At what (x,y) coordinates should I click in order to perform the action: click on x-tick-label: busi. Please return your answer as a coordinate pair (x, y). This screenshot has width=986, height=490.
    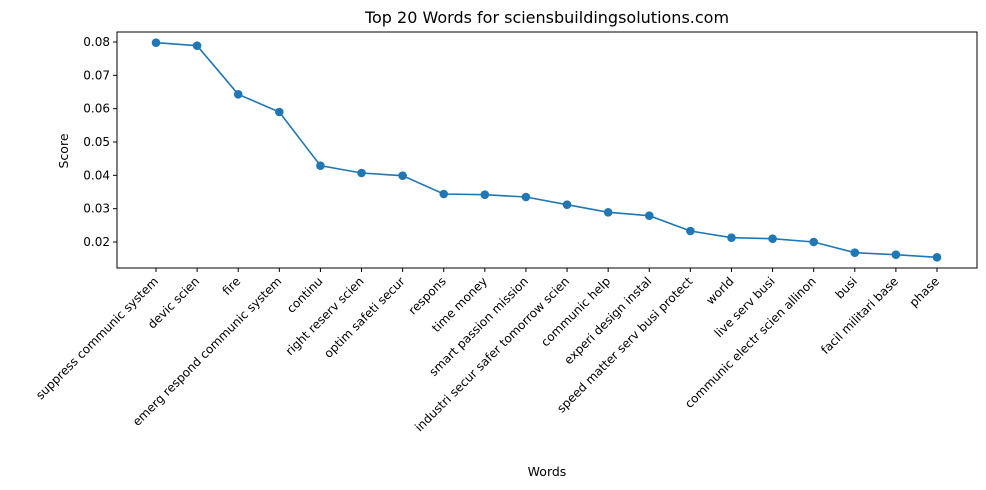
    Looking at the image, I should click on (845, 287).